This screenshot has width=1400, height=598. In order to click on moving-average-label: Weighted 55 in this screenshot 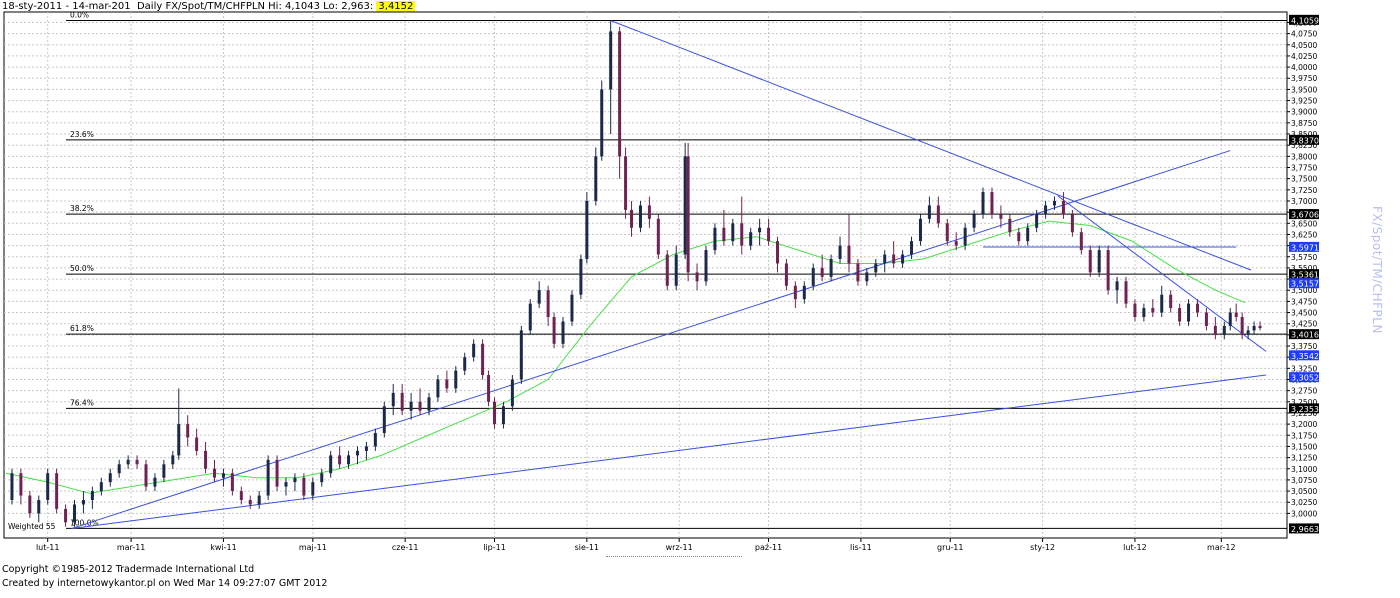, I will do `click(32, 526)`.